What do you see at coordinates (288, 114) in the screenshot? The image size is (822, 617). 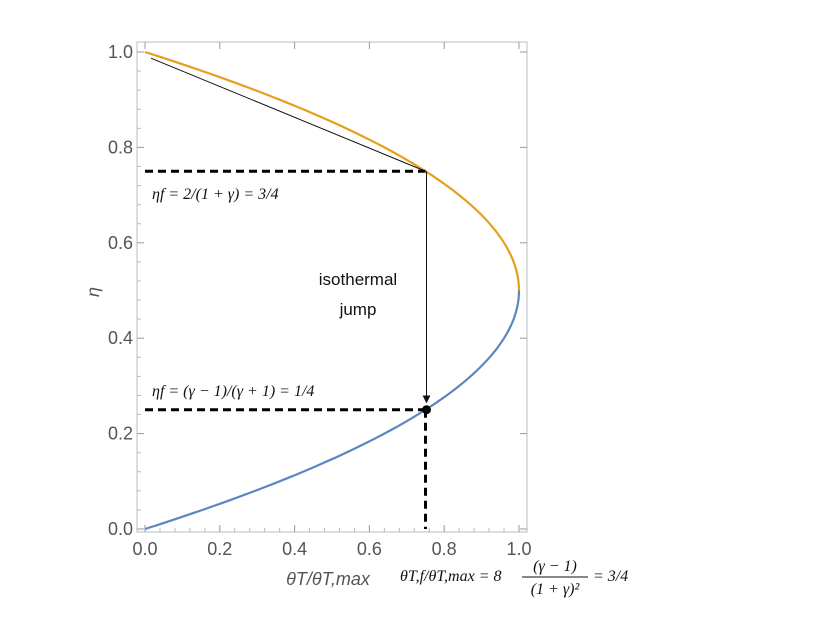 I see `tangent-line` at bounding box center [288, 114].